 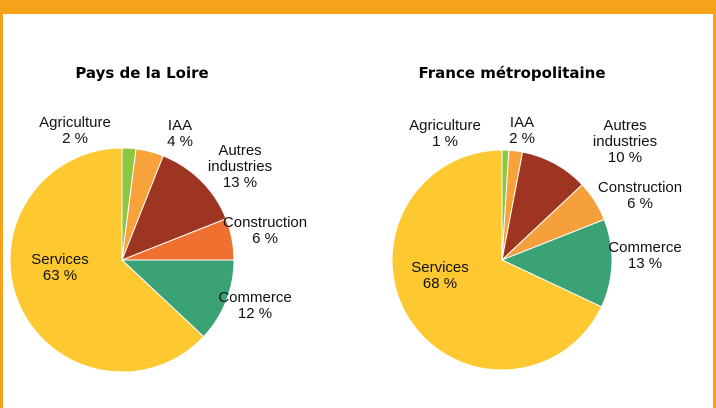 I want to click on slice-value: 4 %, so click(x=180, y=141).